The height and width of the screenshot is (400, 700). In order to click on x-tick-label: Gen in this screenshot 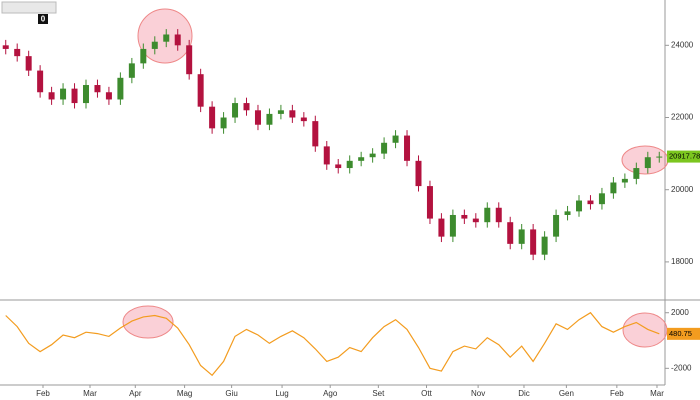, I will do `click(566, 393)`.